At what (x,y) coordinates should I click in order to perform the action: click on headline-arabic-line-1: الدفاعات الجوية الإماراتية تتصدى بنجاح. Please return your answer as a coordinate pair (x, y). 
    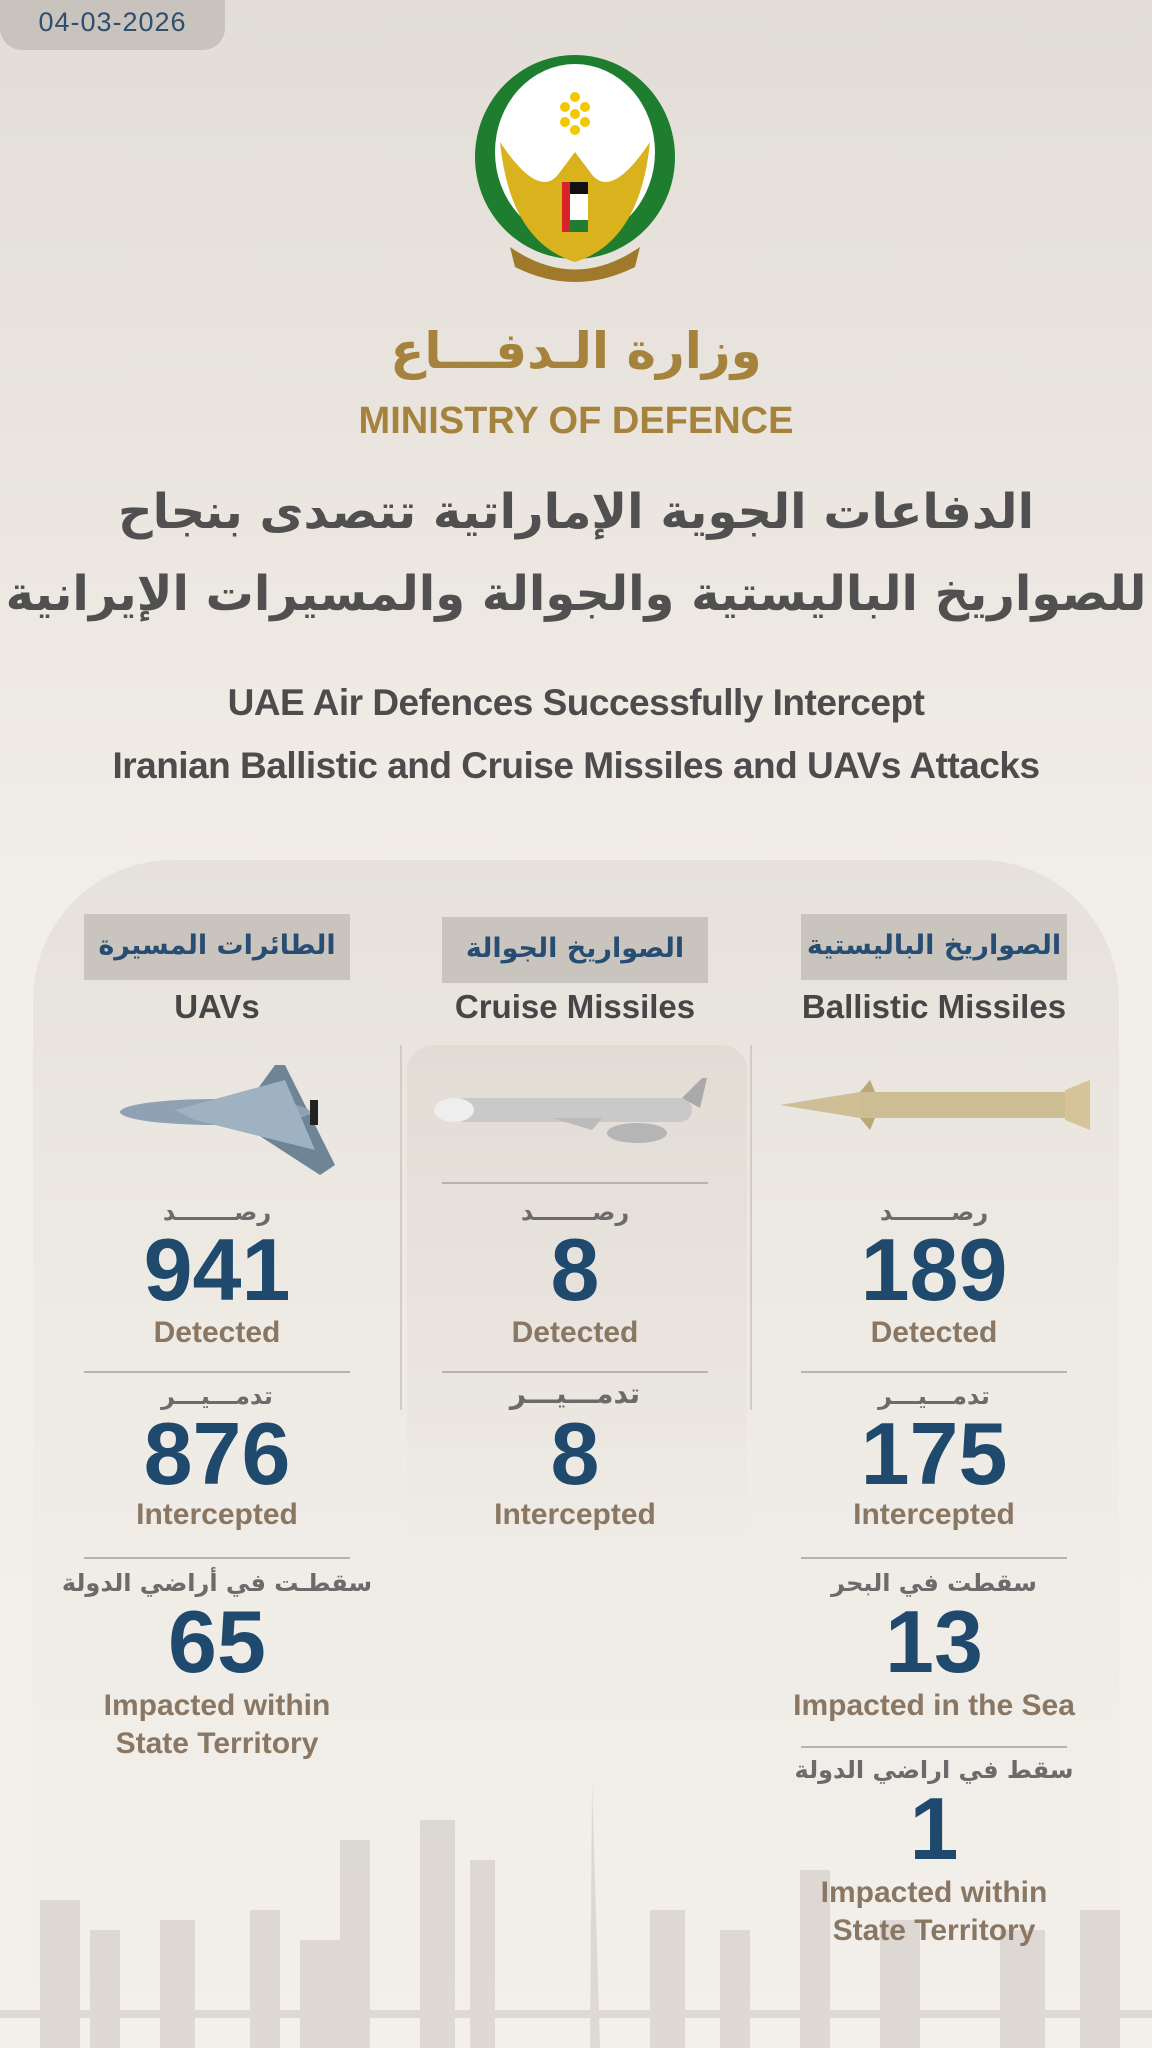
    Looking at the image, I should click on (576, 512).